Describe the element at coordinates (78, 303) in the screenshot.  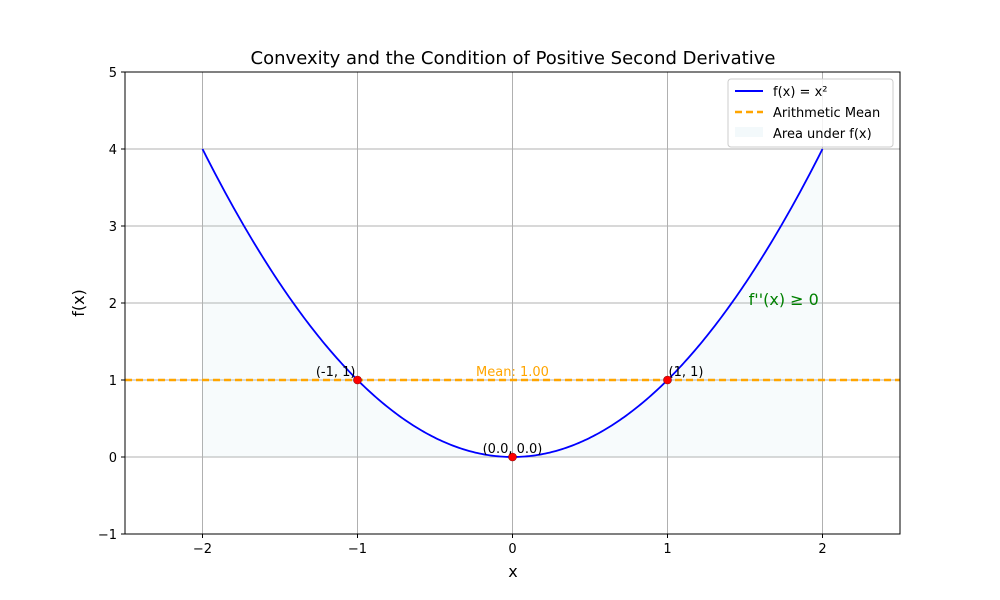
I see `y-axis-label: f(x)` at that location.